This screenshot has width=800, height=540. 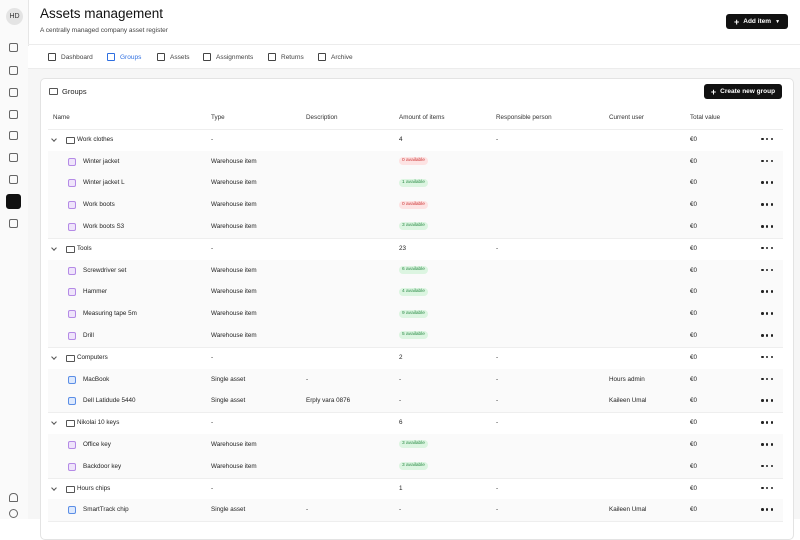 I want to click on tab: Archive, so click(x=335, y=57).